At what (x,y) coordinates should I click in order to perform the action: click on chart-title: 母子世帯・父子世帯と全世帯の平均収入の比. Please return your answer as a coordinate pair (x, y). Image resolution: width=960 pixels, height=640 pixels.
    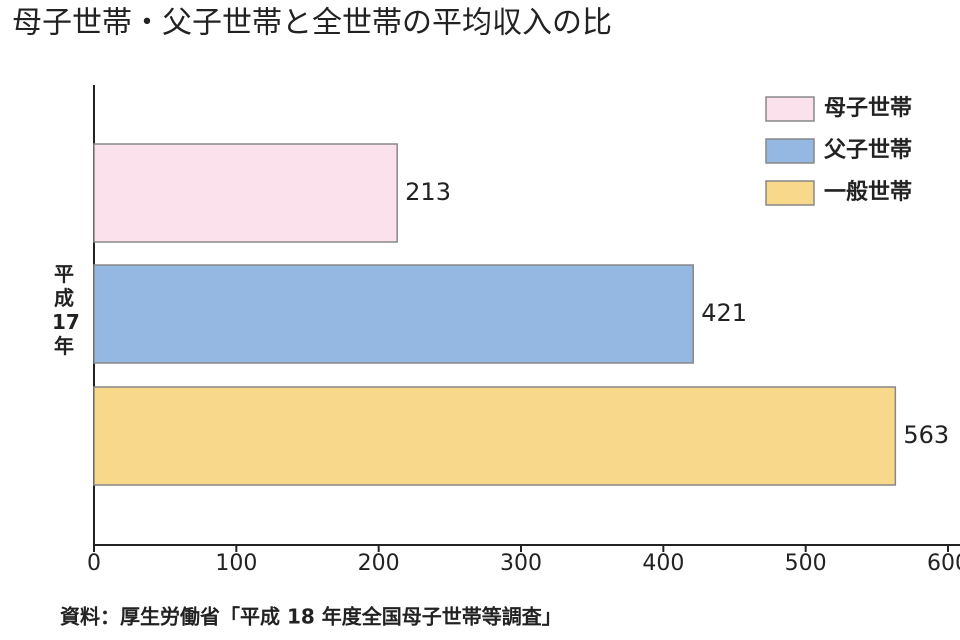
    Looking at the image, I should click on (312, 23).